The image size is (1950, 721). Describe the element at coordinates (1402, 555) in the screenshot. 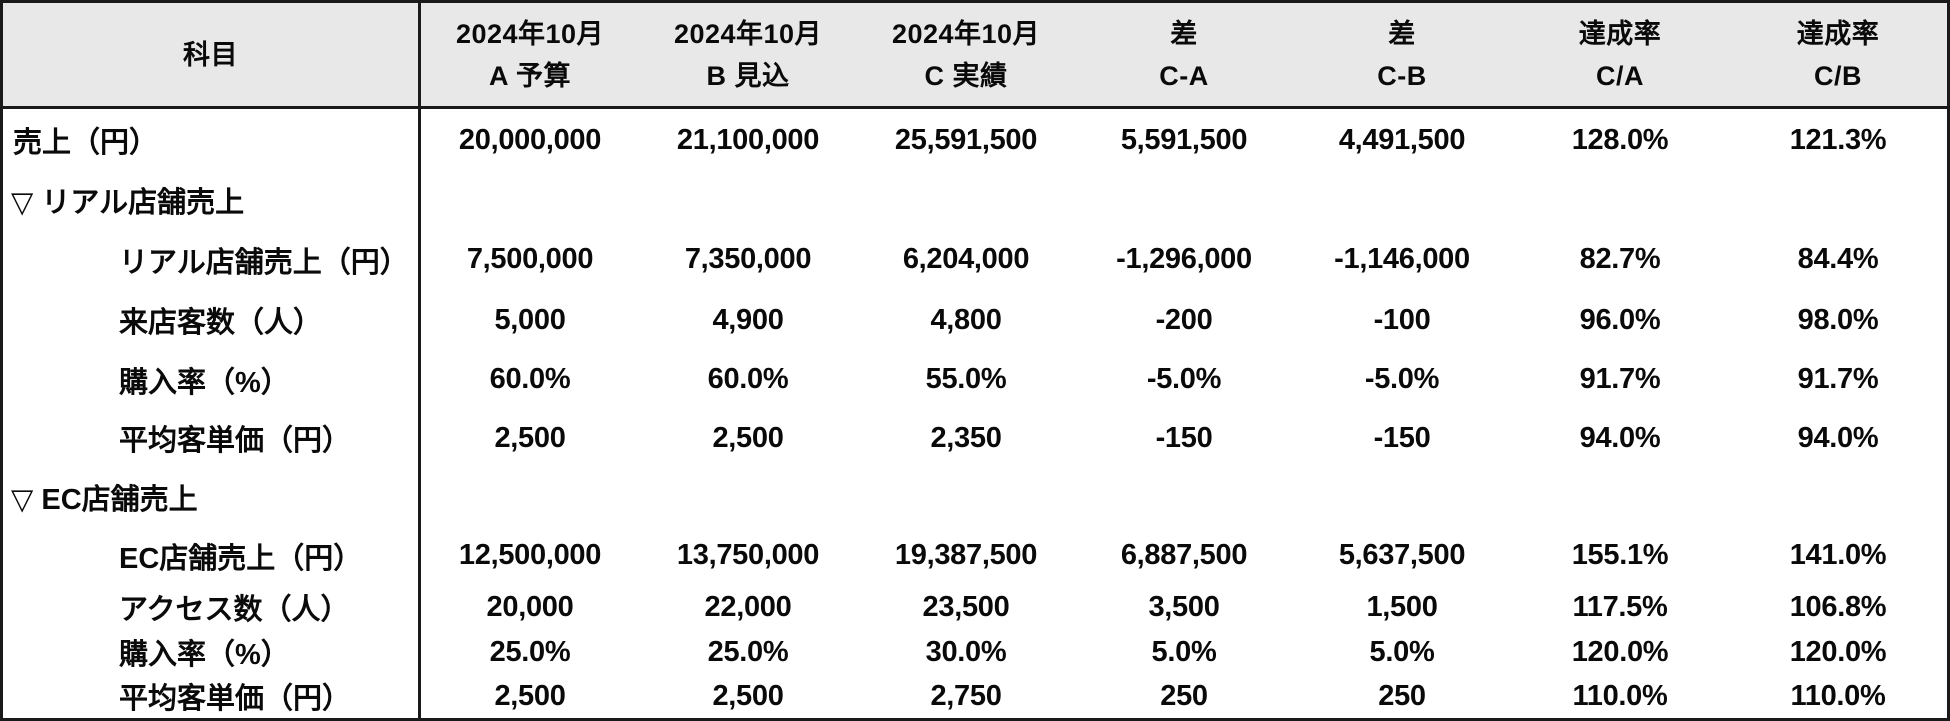

I see `value-cell: 5,637,500` at that location.